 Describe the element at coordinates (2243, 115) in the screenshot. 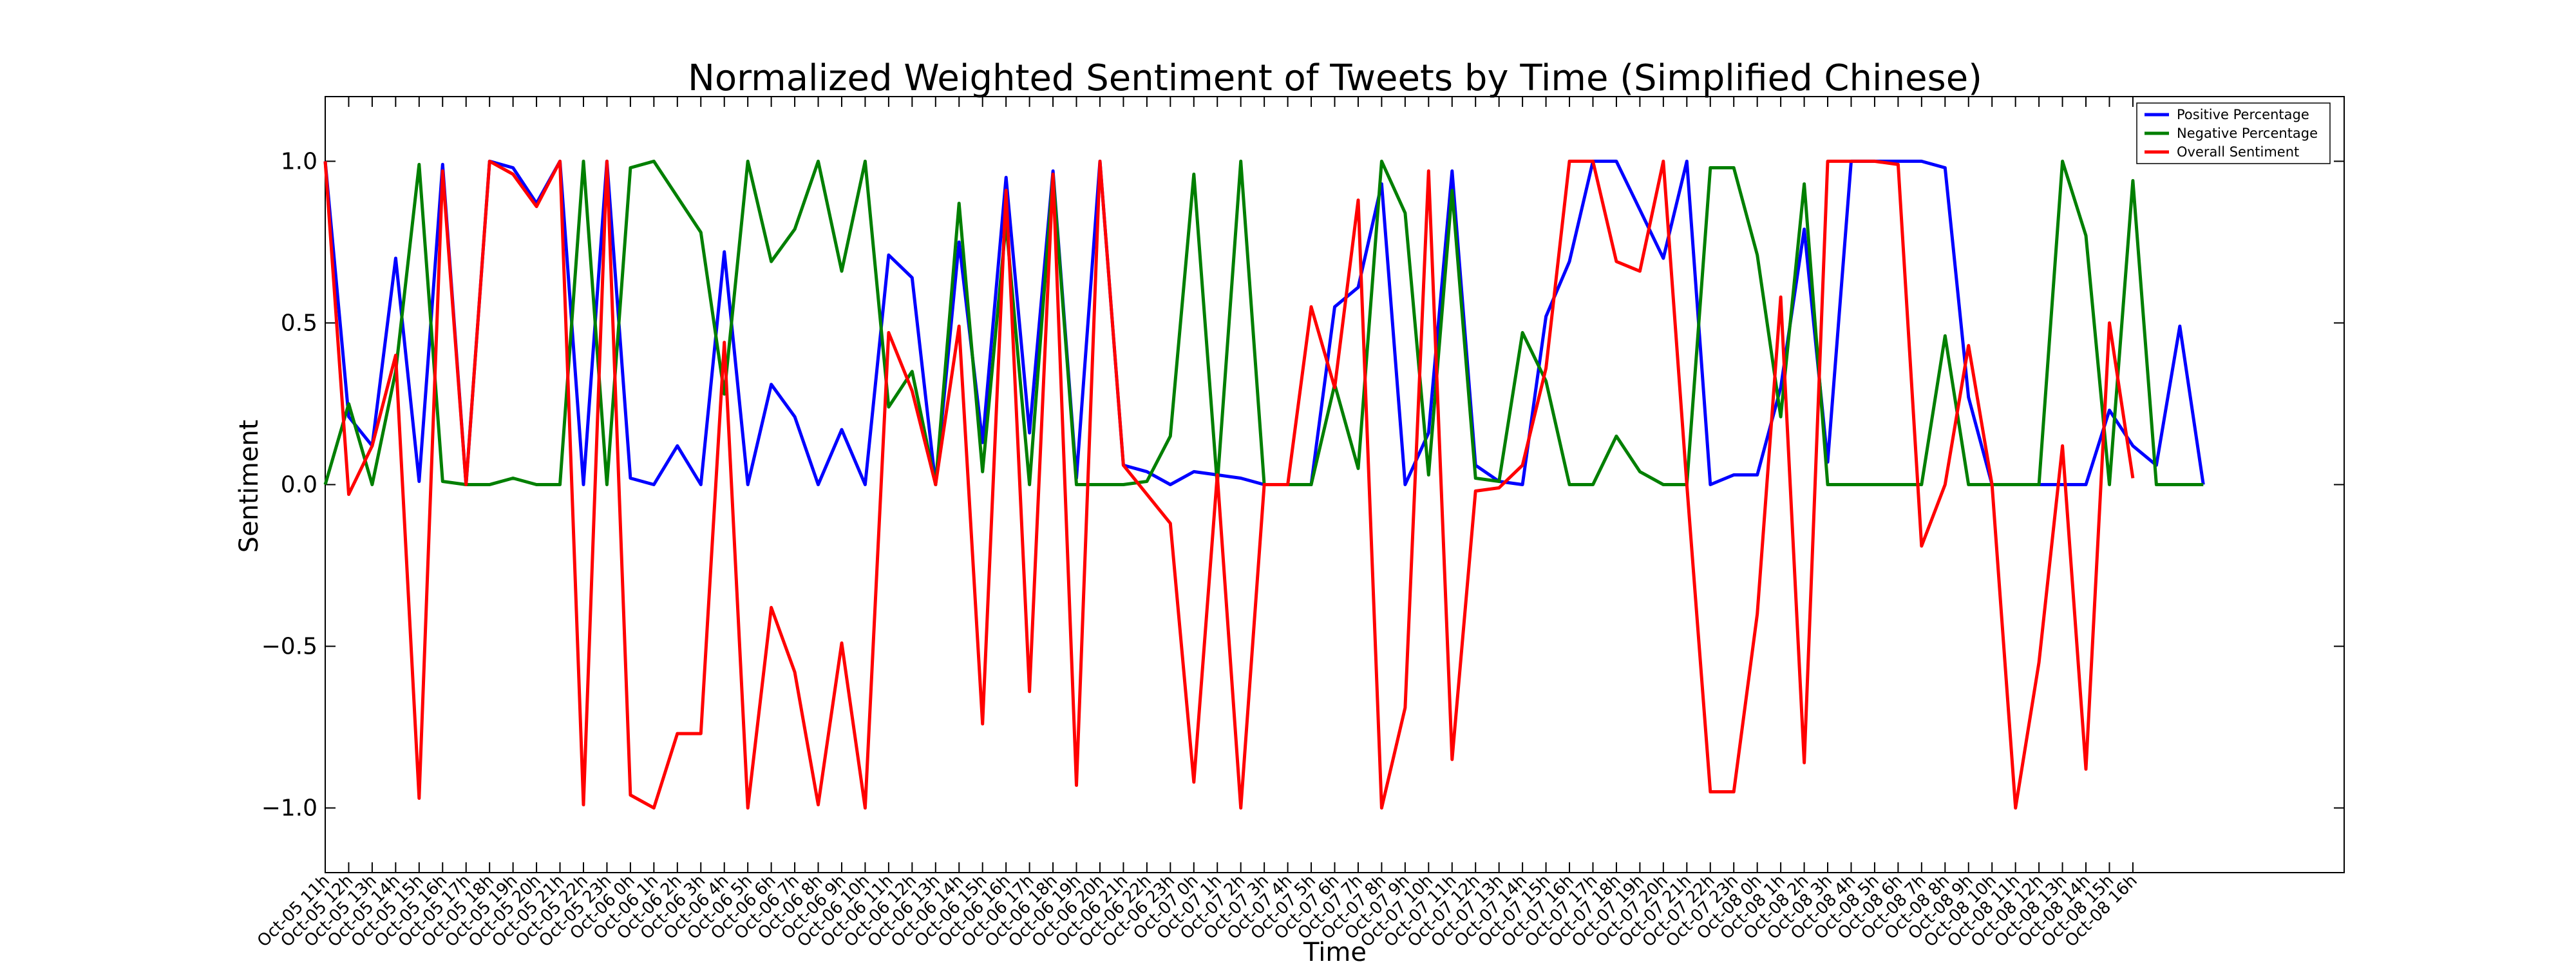

I see `legend-label-positive: Positive Percentage` at that location.